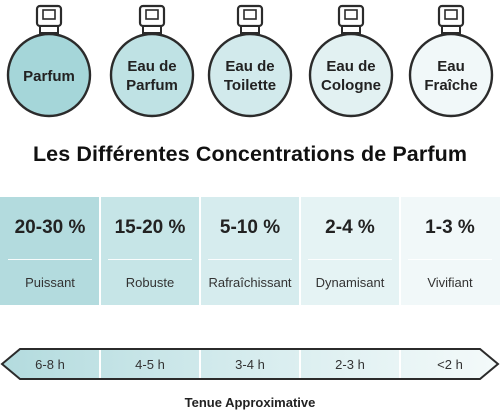  What do you see at coordinates (152, 76) in the screenshot?
I see `bottle-label: Eau de Parfum` at bounding box center [152, 76].